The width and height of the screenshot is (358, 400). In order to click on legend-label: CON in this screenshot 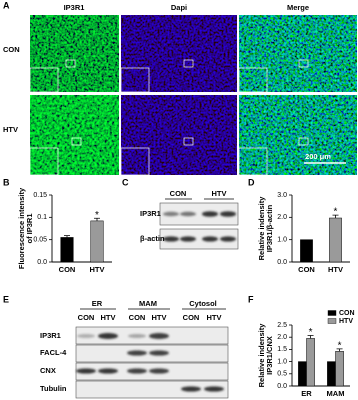, I will do `click(347, 313)`.